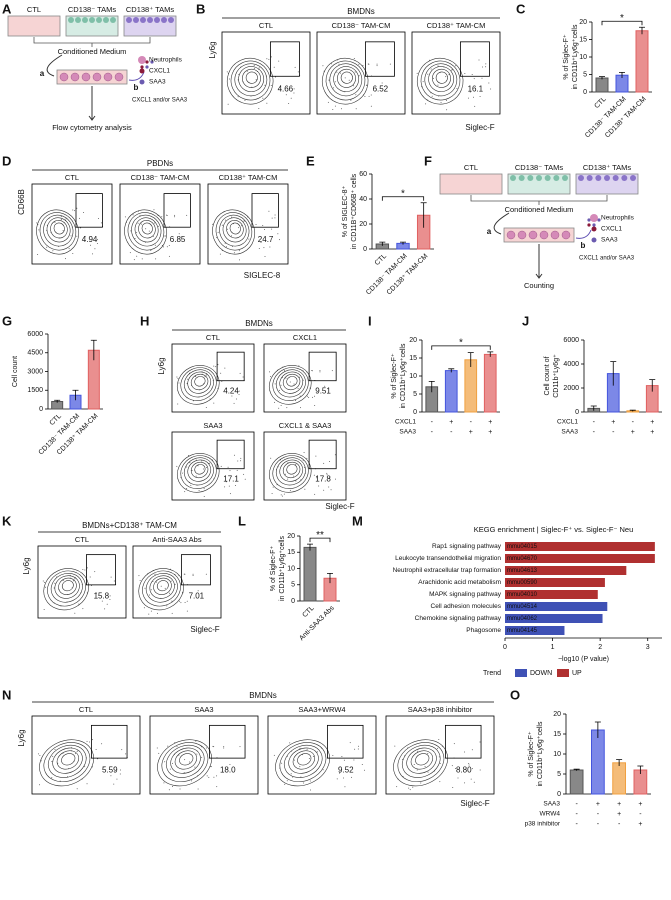 The width and height of the screenshot is (671, 900). I want to click on y-axis-label: Cell count, so click(15, 371).